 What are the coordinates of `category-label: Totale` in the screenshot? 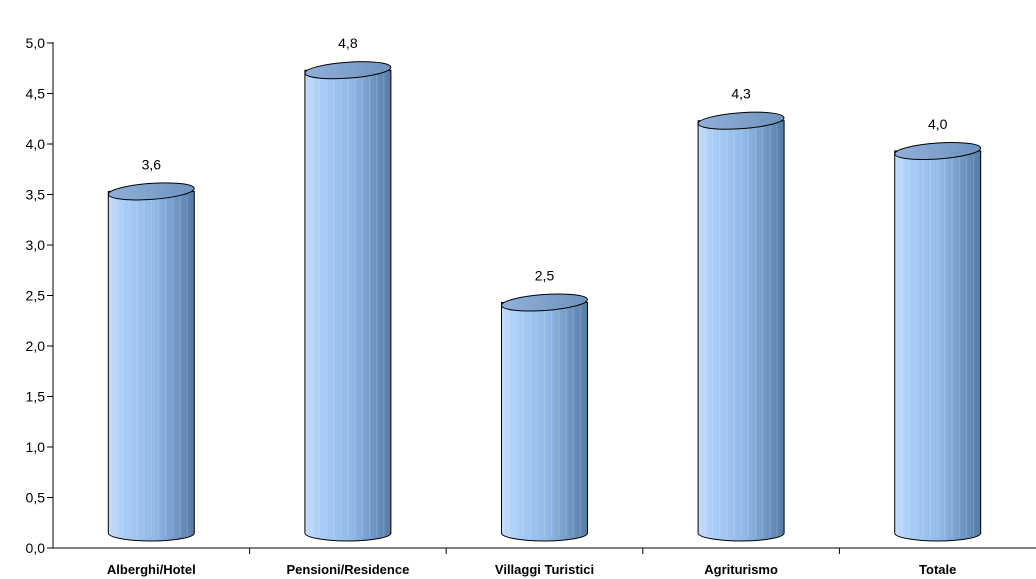 It's located at (937, 569).